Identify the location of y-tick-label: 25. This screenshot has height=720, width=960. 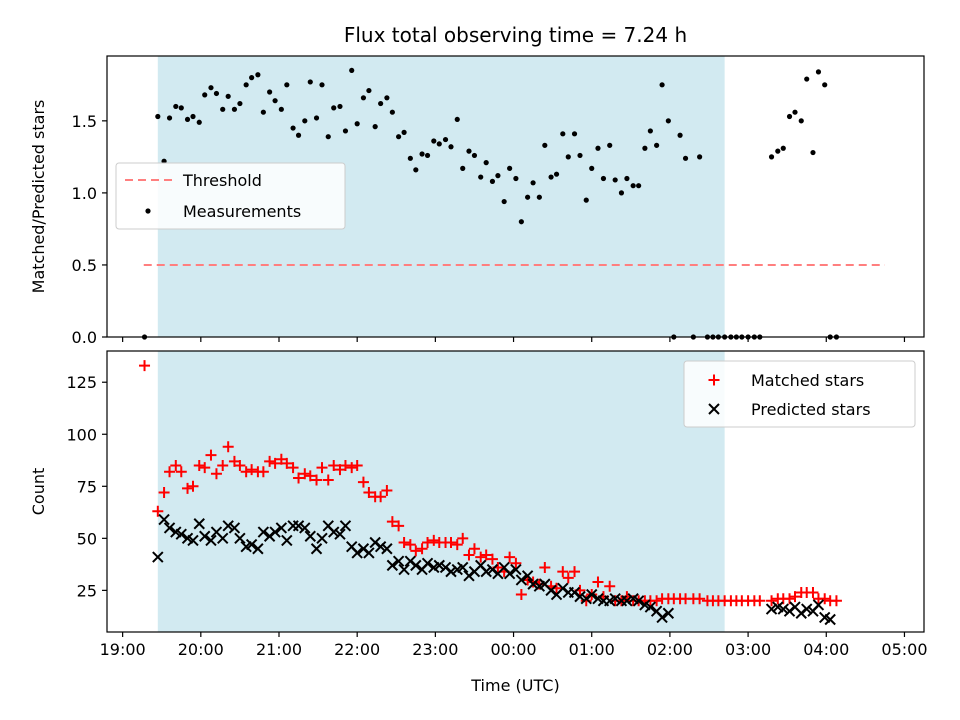
(87, 590).